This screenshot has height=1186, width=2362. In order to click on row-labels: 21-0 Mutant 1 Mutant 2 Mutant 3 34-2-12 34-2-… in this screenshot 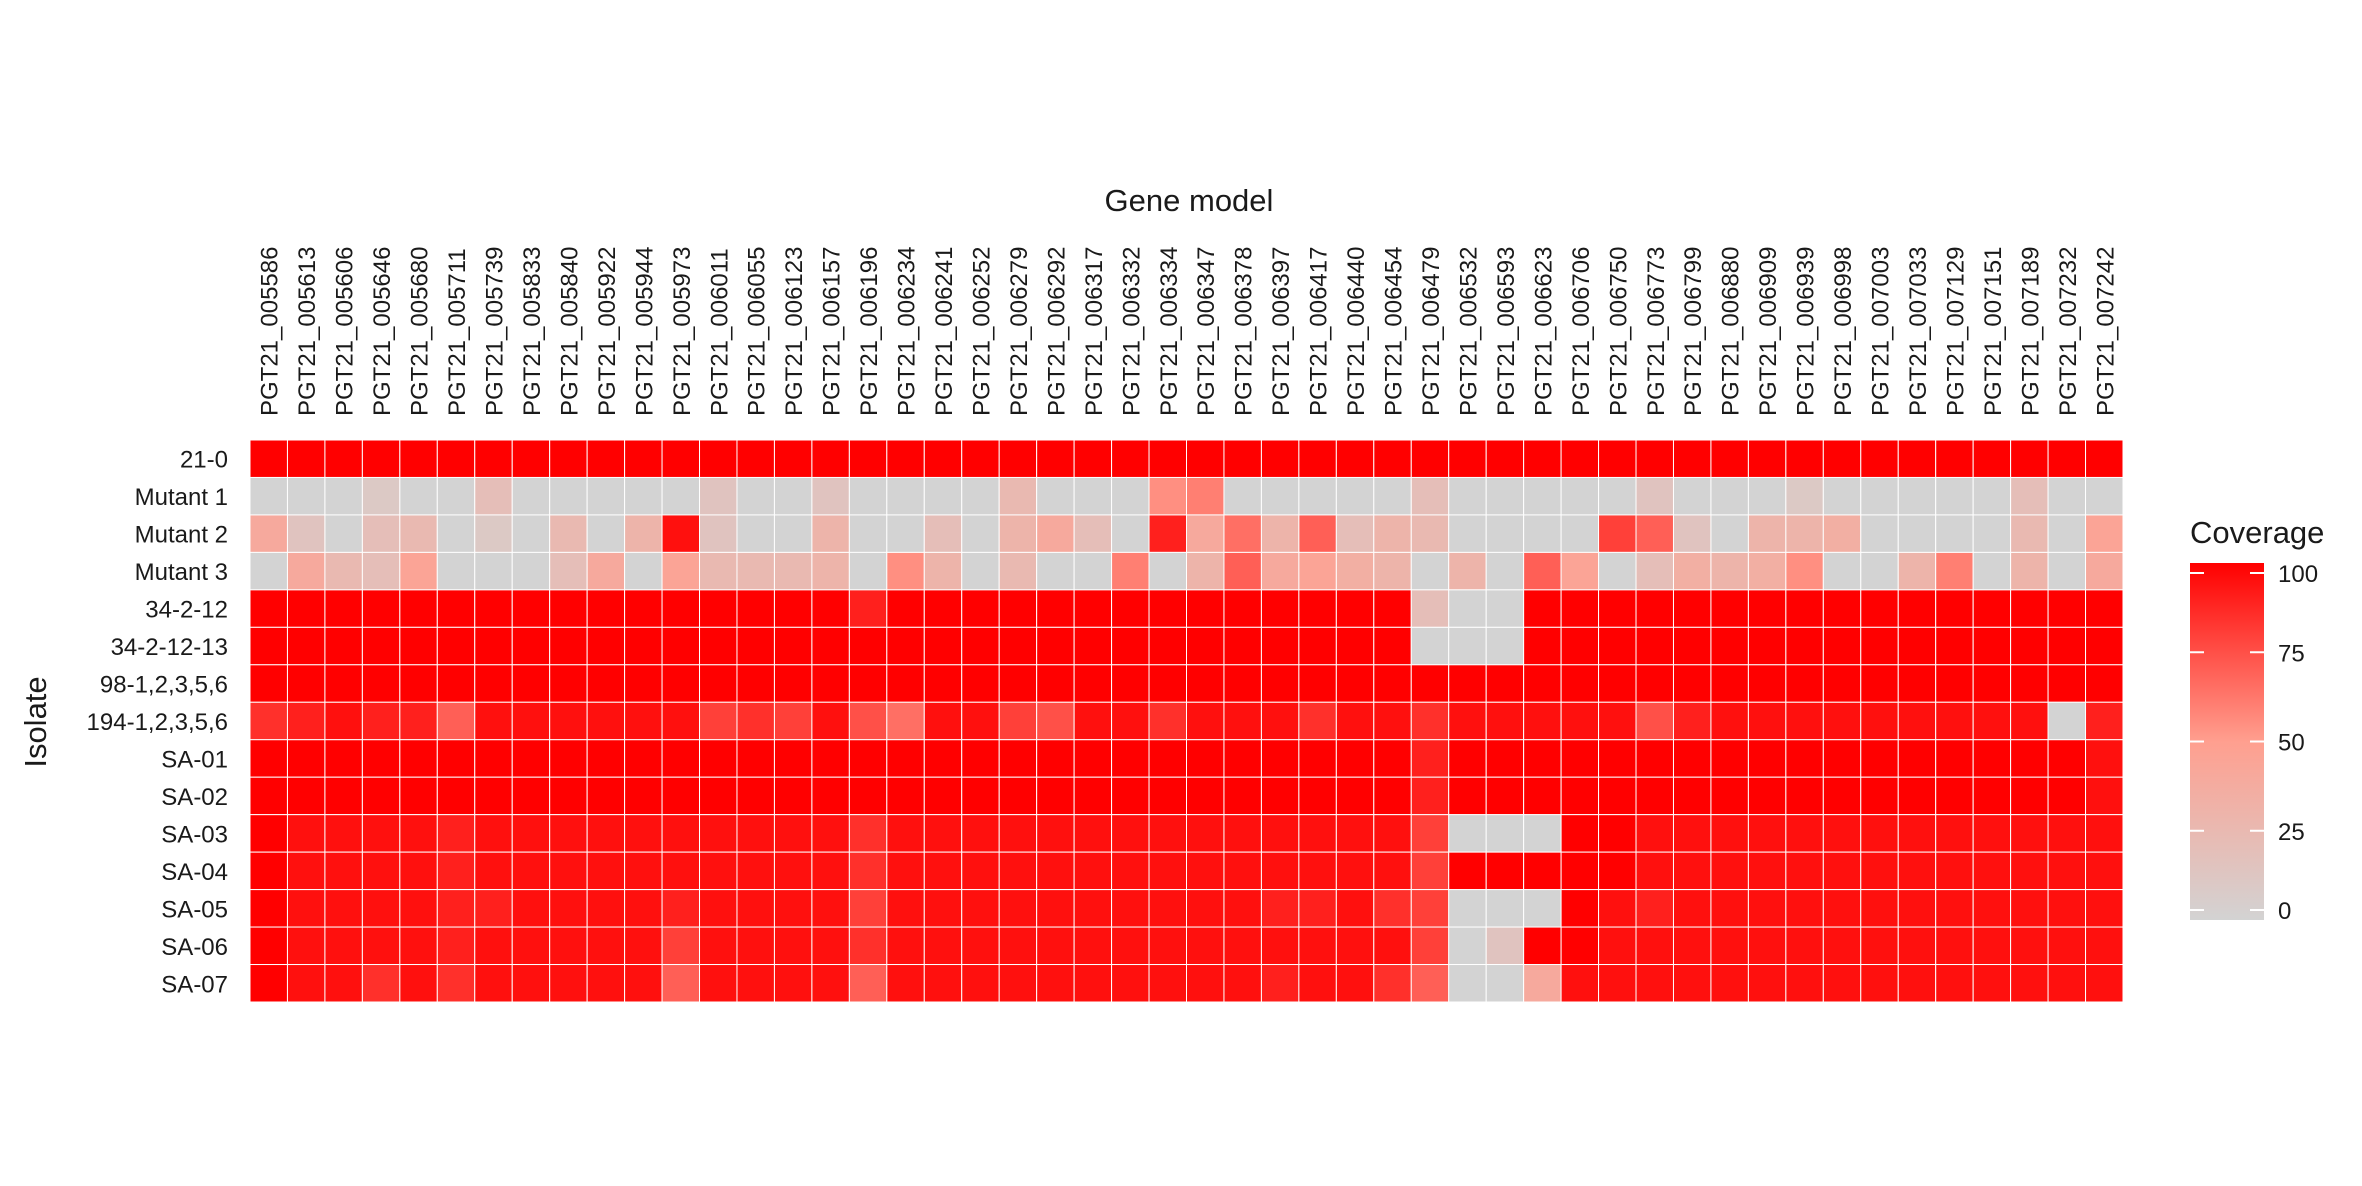, I will do `click(157, 723)`.